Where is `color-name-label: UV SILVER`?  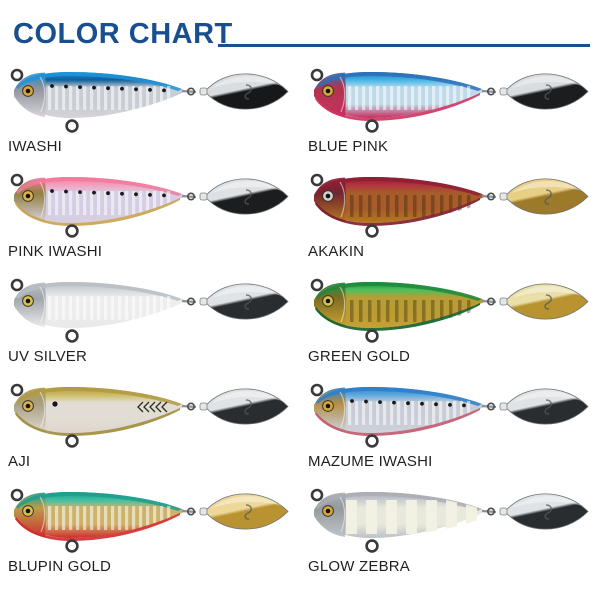
color-name-label: UV SILVER is located at coordinates (48, 356).